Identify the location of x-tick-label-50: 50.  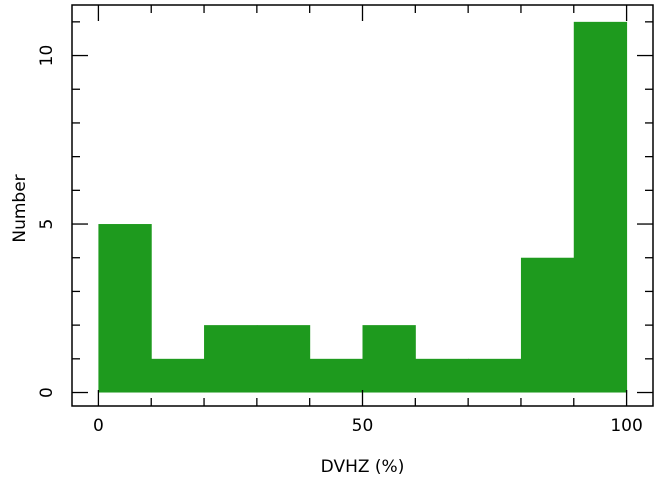
(363, 426).